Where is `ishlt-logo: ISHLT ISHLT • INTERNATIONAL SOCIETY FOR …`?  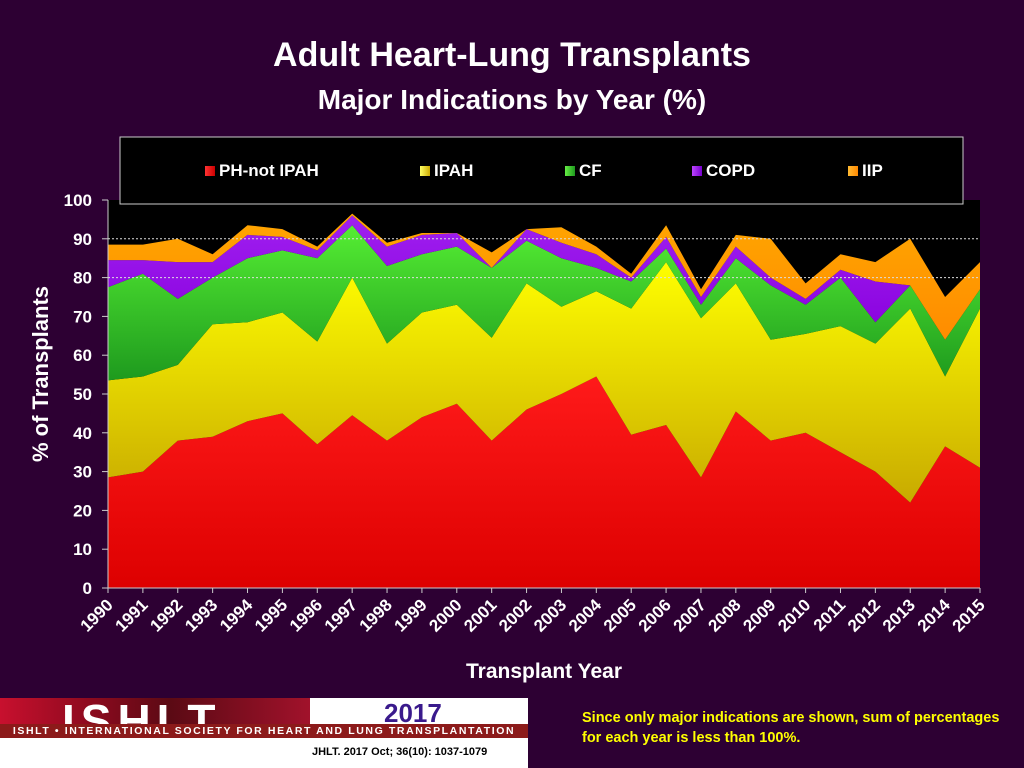 ishlt-logo: ISHLT ISHLT • INTERNATIONAL SOCIETY FOR … is located at coordinates (264, 731).